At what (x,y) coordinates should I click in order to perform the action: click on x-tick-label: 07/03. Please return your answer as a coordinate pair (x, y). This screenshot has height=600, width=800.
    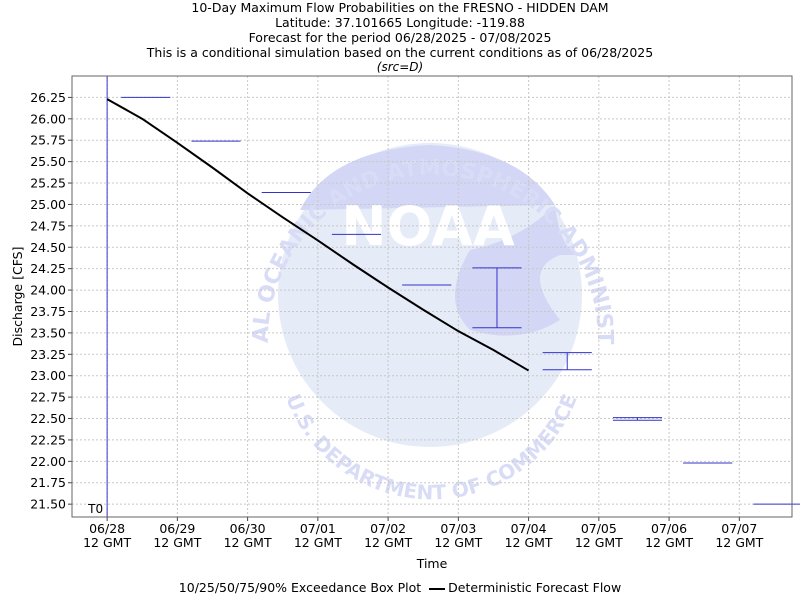
    Looking at the image, I should click on (458, 528).